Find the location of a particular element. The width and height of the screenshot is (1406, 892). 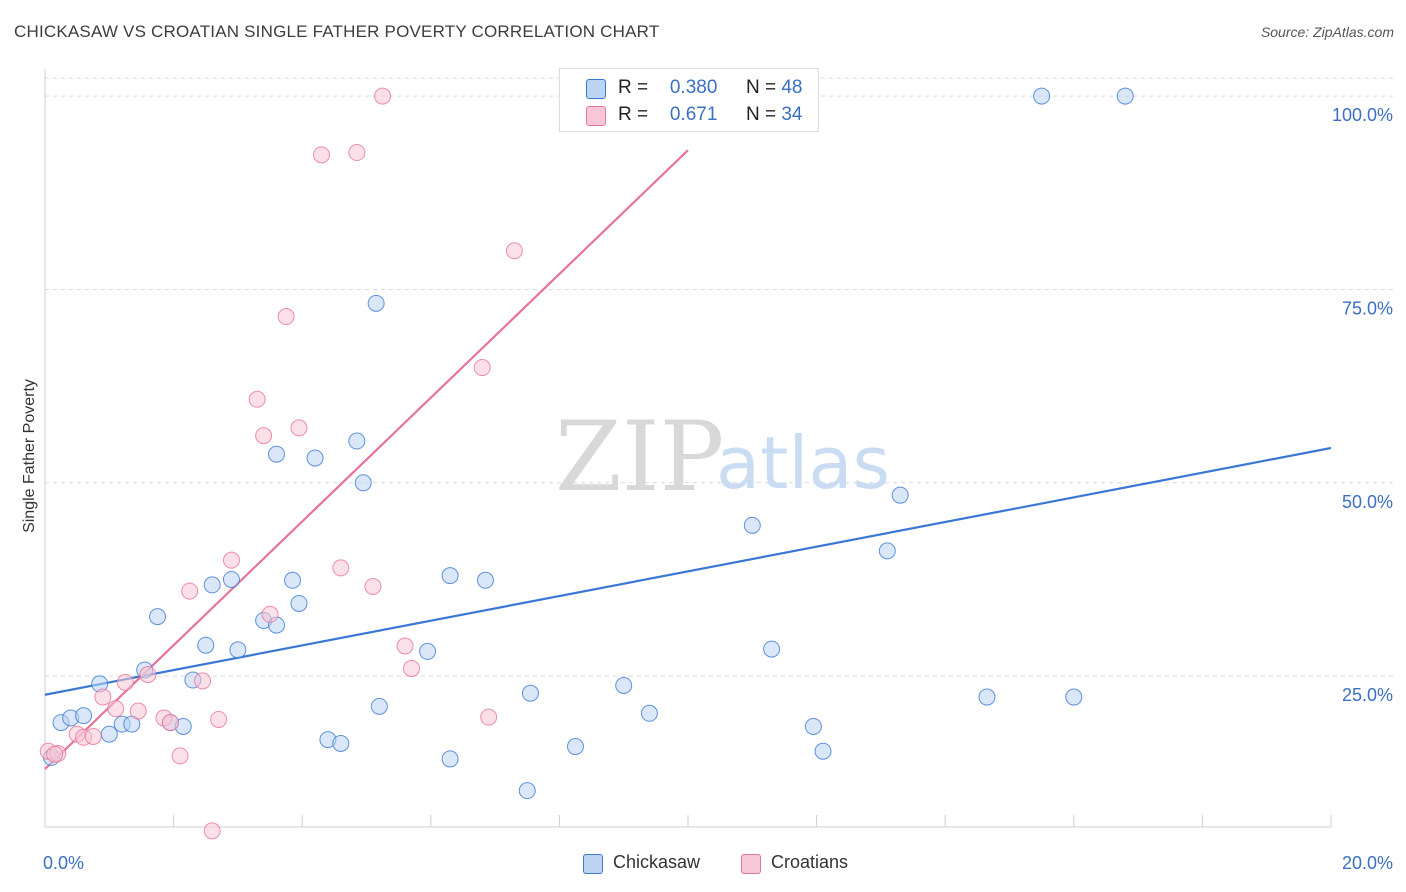

y-tick-label: 100.0% is located at coordinates (1362, 115).